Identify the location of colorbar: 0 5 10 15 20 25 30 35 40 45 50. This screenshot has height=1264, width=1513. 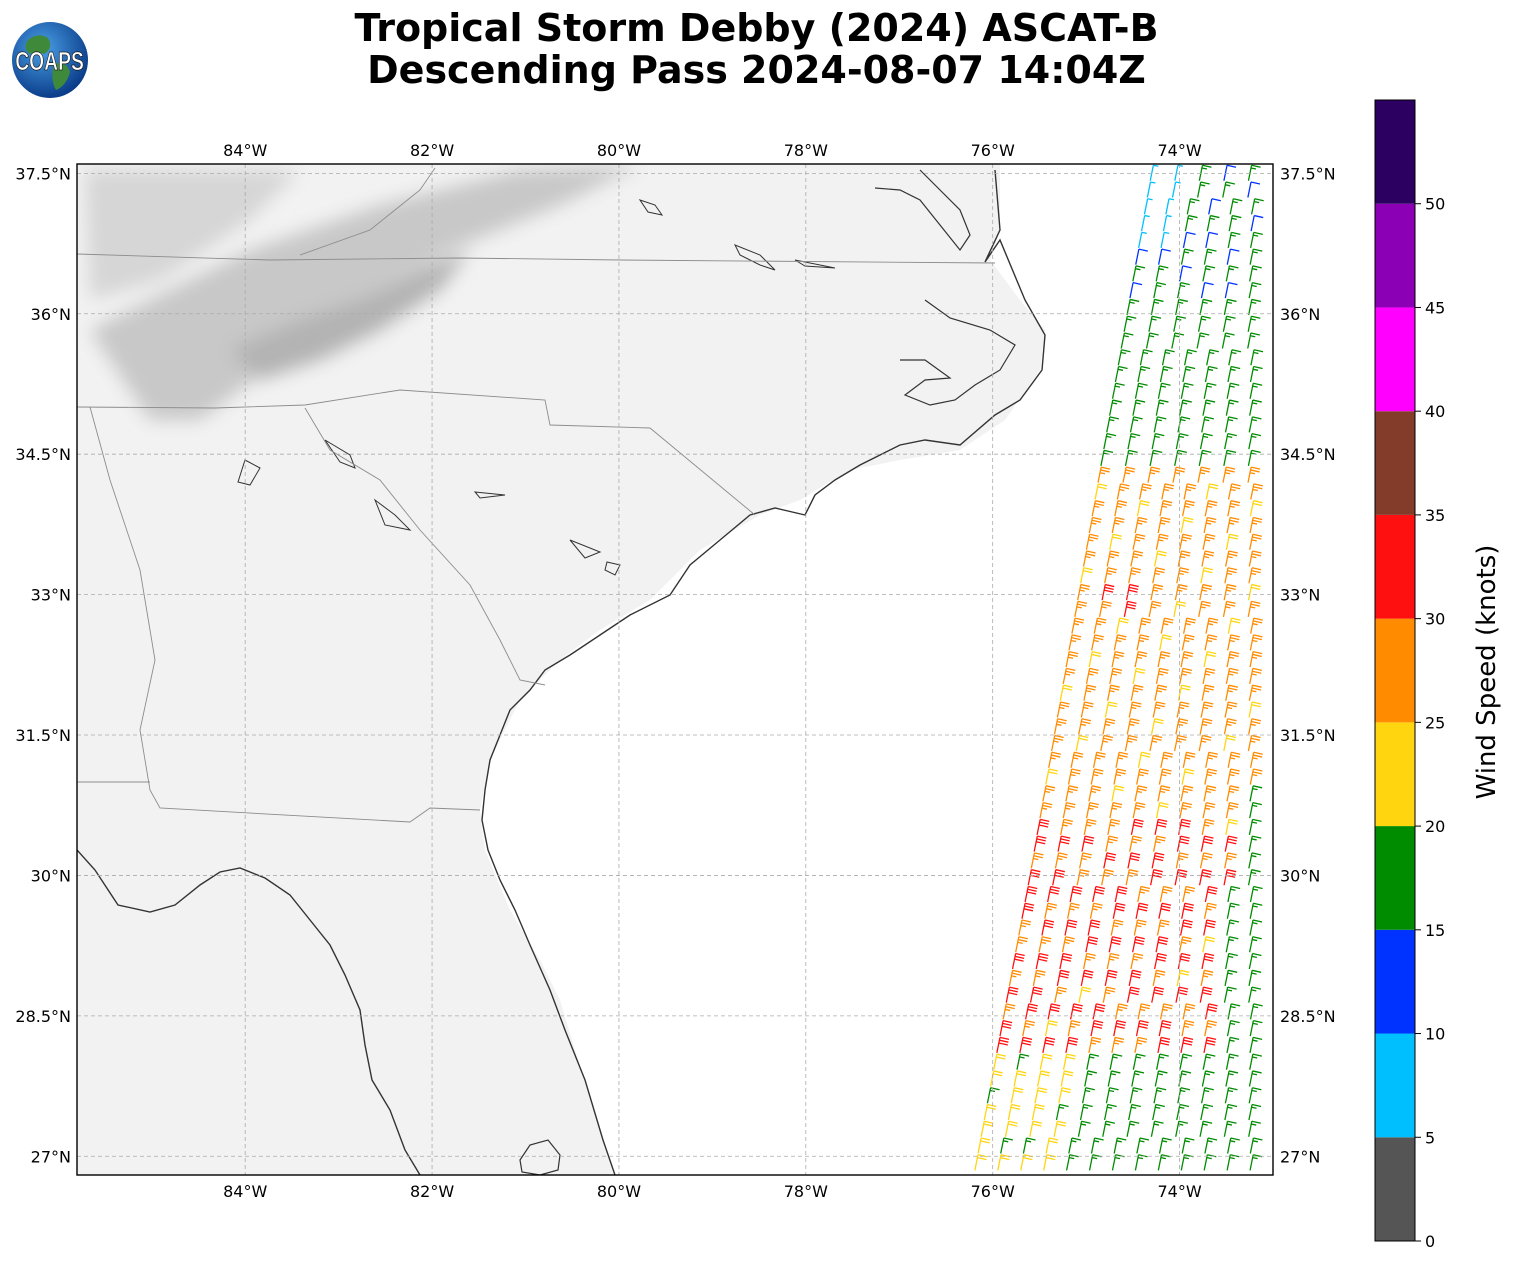
(1409, 675).